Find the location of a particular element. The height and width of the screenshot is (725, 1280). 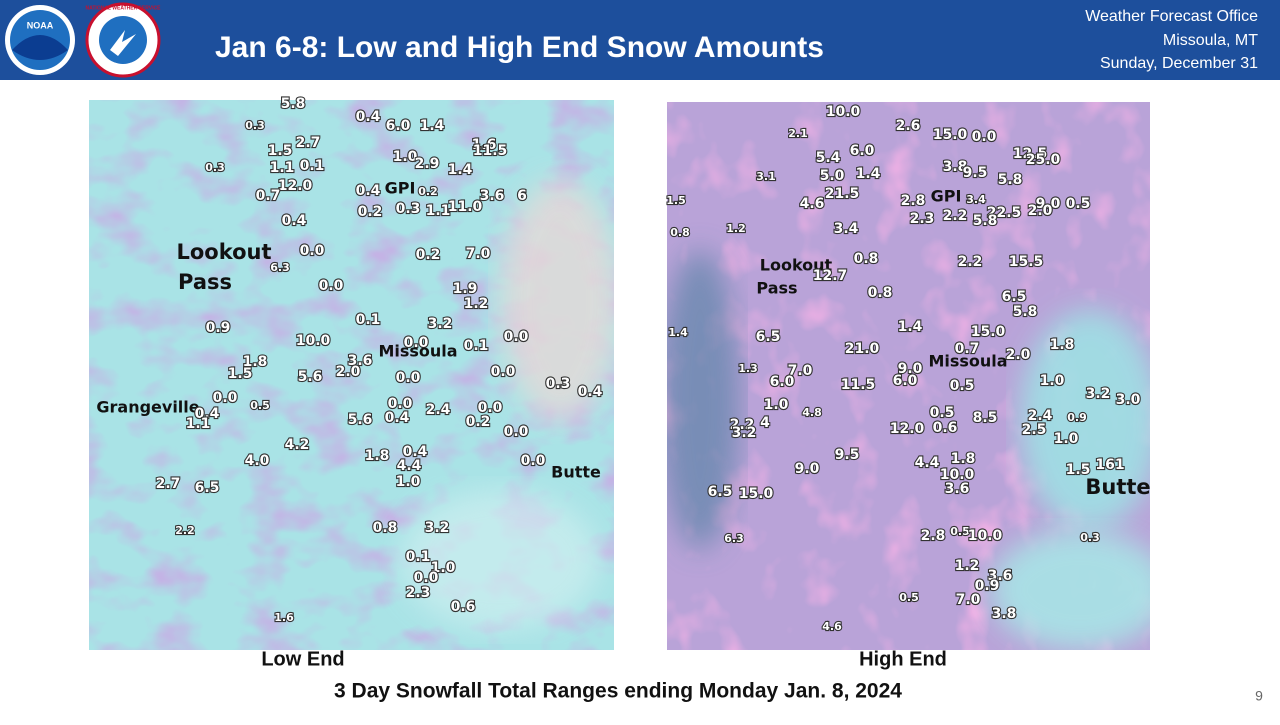

snow-amount: 2.9 is located at coordinates (427, 164).